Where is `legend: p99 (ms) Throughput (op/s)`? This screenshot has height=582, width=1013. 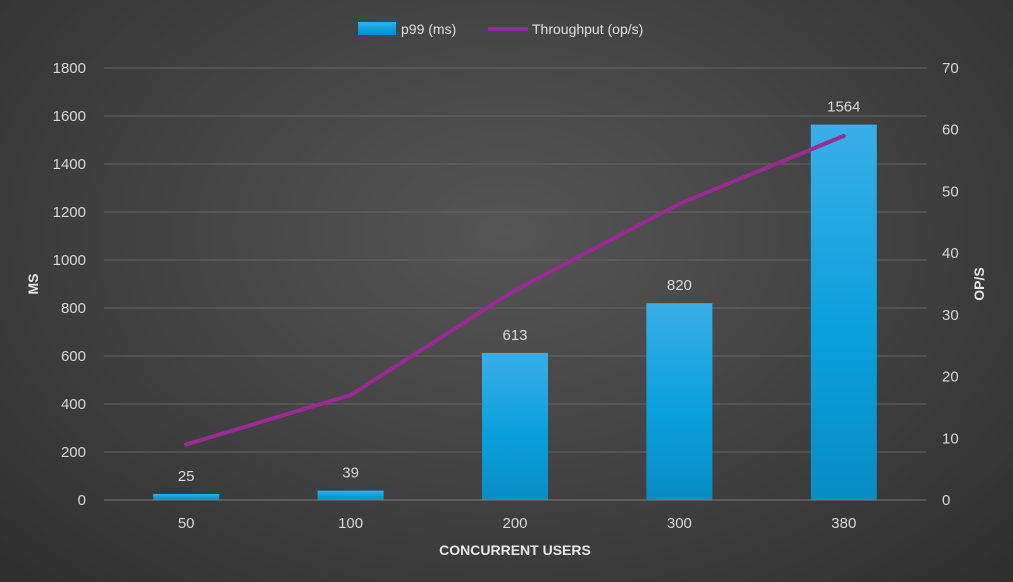
legend: p99 (ms) Throughput (op/s) is located at coordinates (500, 29).